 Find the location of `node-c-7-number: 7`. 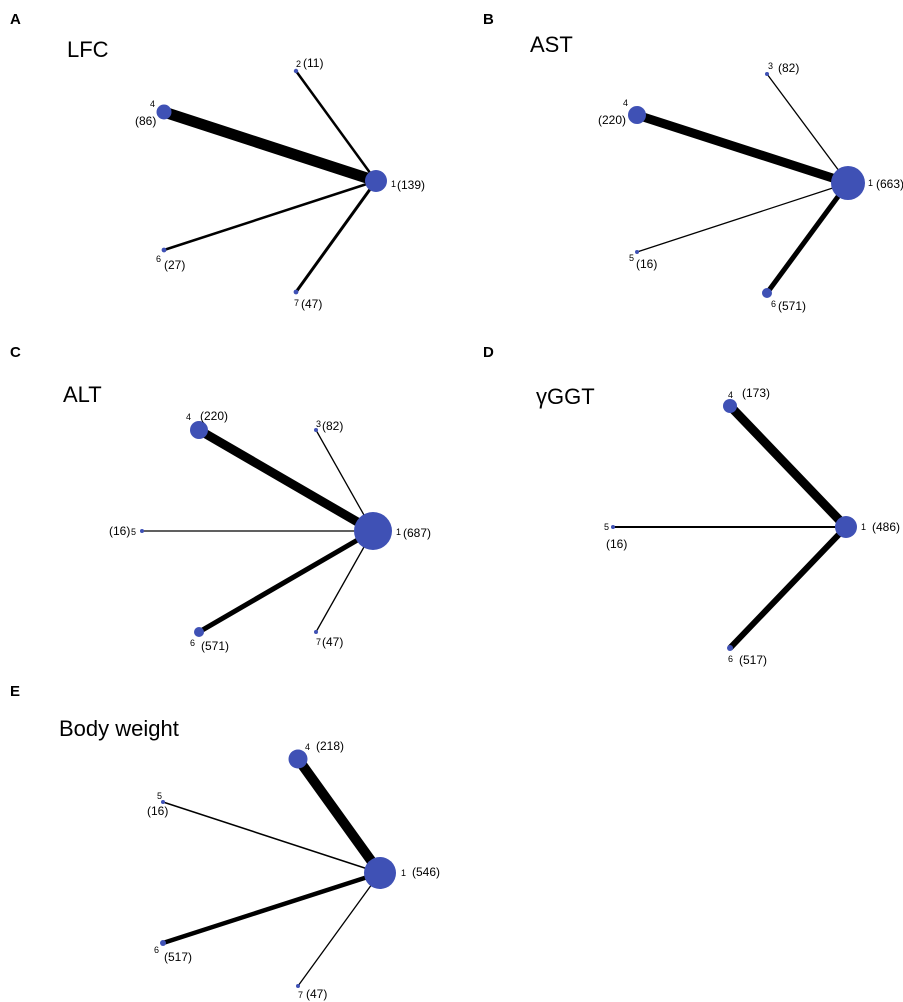

node-c-7-number: 7 is located at coordinates (318, 642).